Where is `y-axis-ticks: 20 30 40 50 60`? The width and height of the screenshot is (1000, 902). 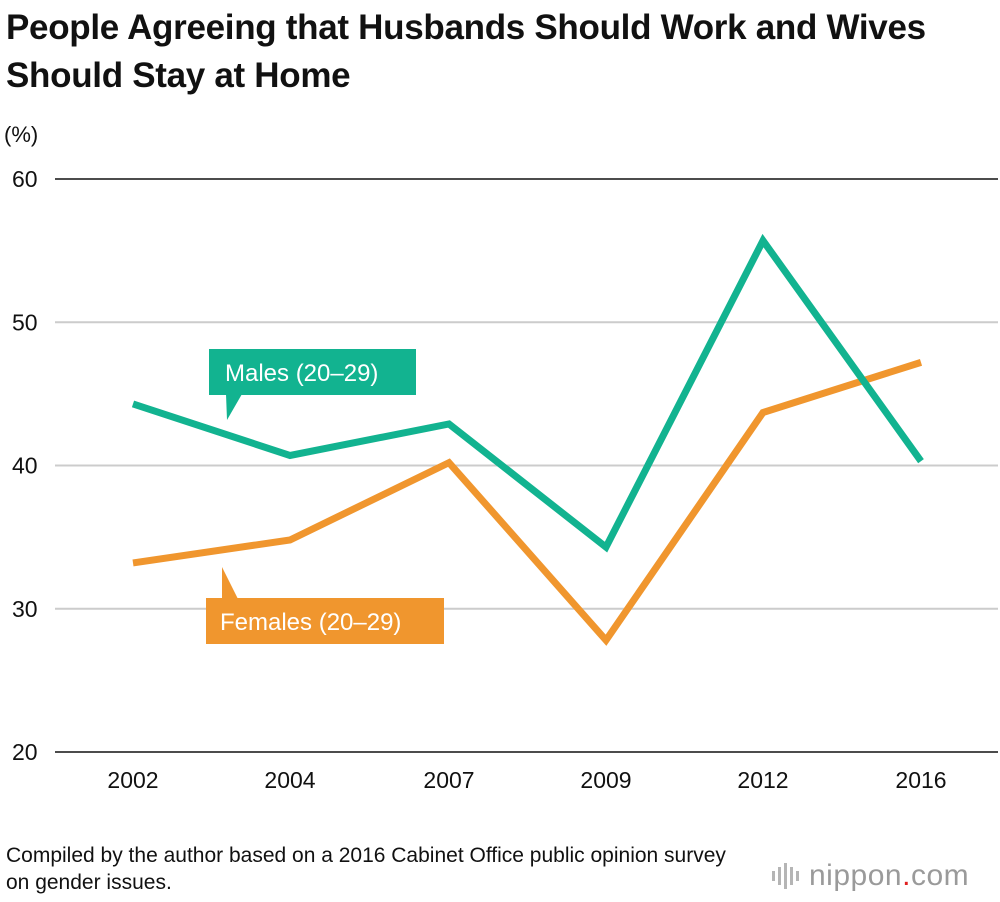
y-axis-ticks: 20 30 40 50 60 is located at coordinates (25, 465).